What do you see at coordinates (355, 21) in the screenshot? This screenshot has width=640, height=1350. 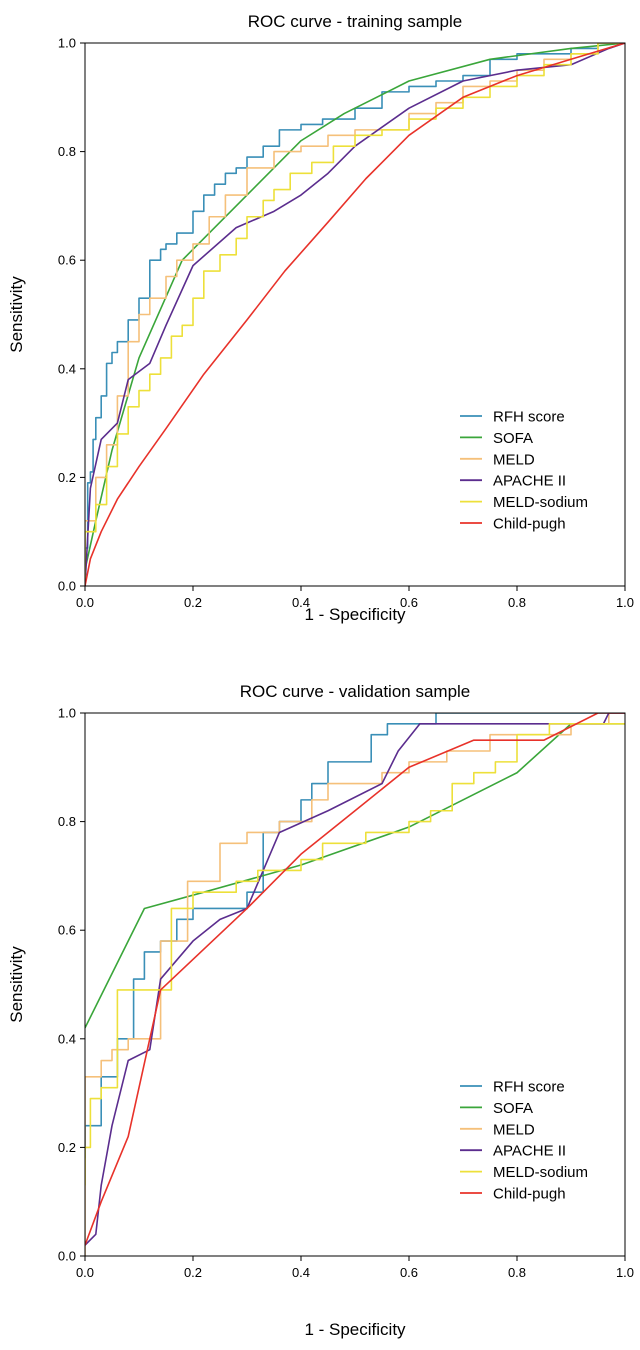 I see `chart-title: ROC curve - training sample` at bounding box center [355, 21].